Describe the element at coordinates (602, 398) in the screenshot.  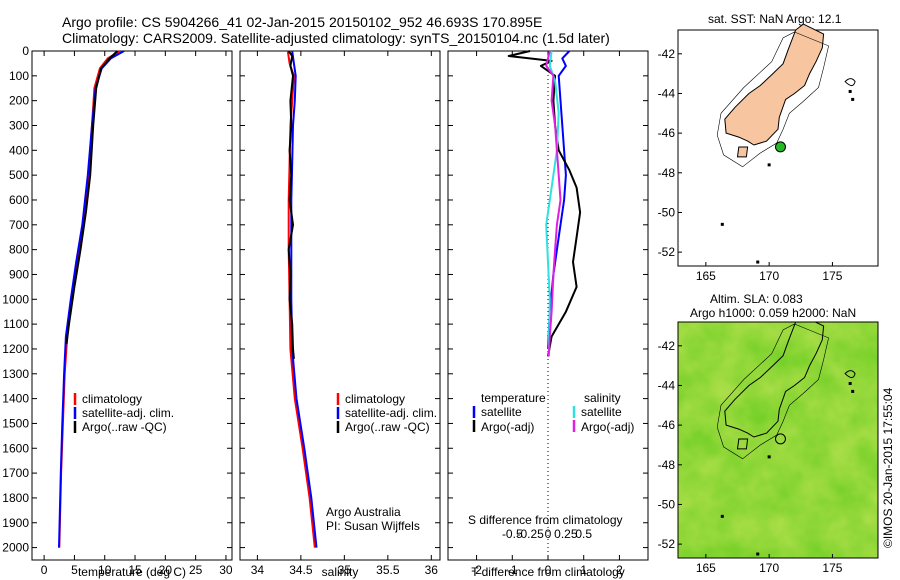
I see `legend-head-salinity: salinity` at that location.